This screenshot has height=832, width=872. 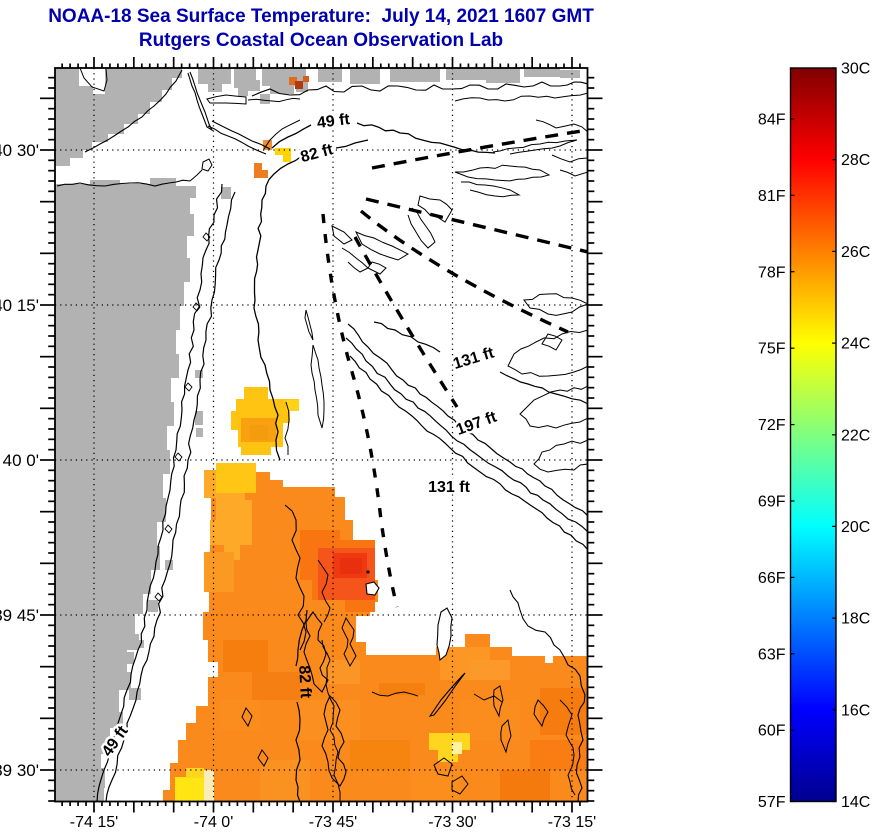 I want to click on svg-text: 84F, so click(x=772, y=119).